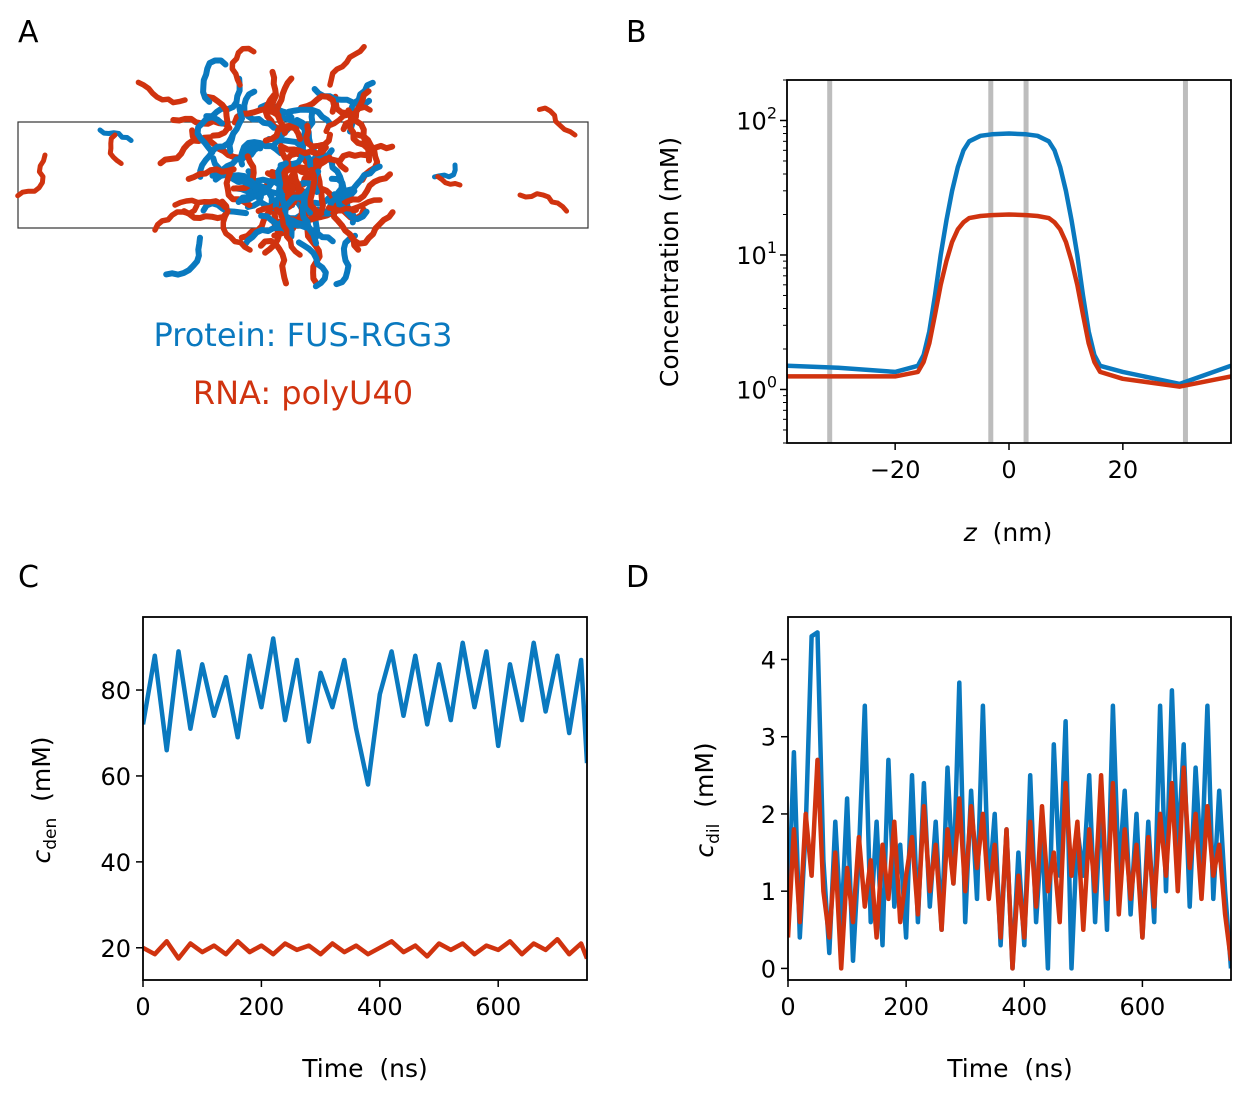 This screenshot has height=1100, width=1247. Describe the element at coordinates (768, 969) in the screenshot. I see `y-tick-label: 0` at that location.